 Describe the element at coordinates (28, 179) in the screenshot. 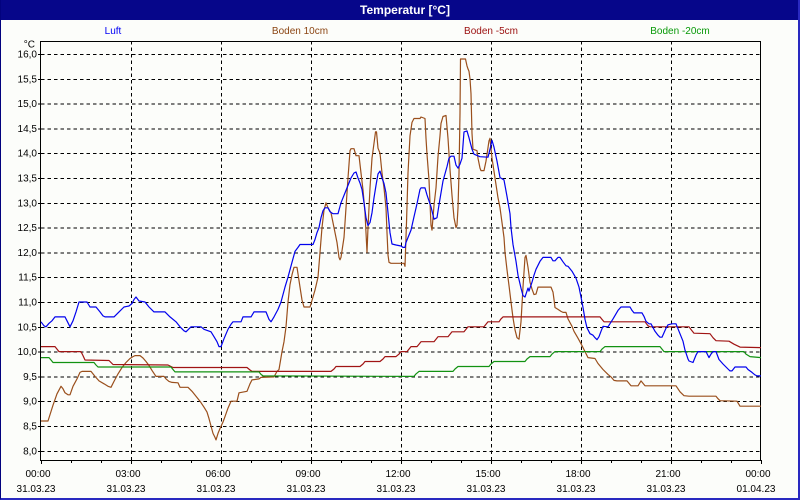

I see `svg-text: 13,5` at that location.